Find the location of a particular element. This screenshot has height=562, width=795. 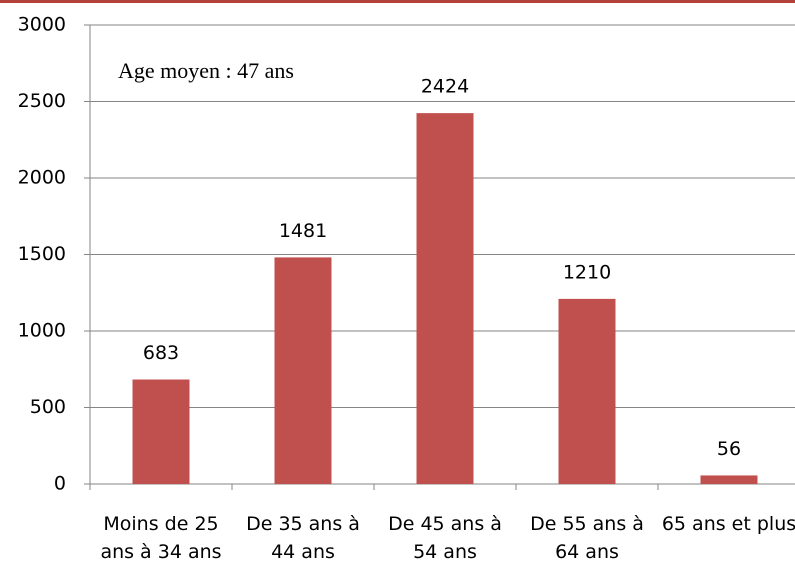

y-tick-label: 500 is located at coordinates (48, 407).